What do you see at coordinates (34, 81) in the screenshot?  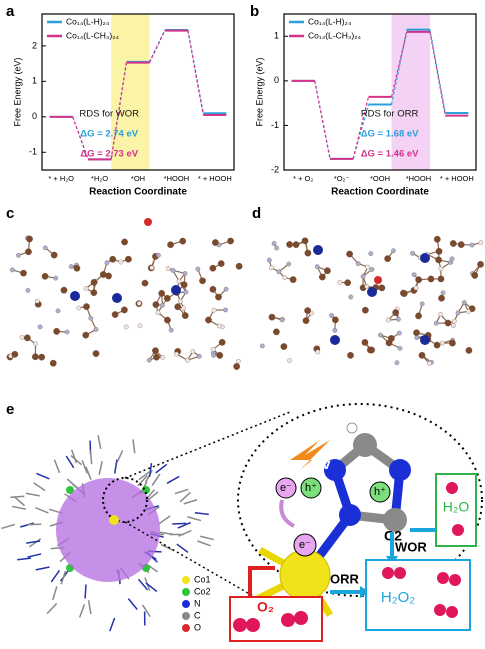 I see `y-tick-label: 1` at bounding box center [34, 81].